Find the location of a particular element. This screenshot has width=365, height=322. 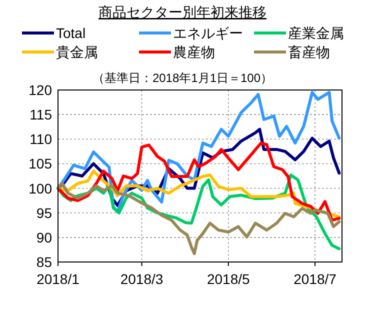

xtick: 2018/3 is located at coordinates (142, 279).